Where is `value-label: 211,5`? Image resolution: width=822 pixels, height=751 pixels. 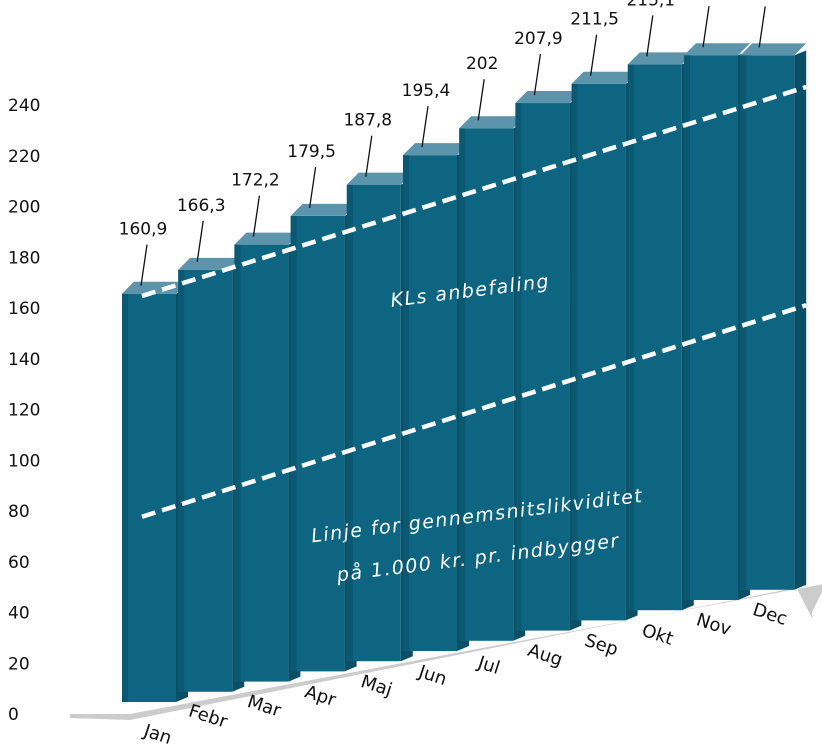 value-label: 211,5 is located at coordinates (594, 20).